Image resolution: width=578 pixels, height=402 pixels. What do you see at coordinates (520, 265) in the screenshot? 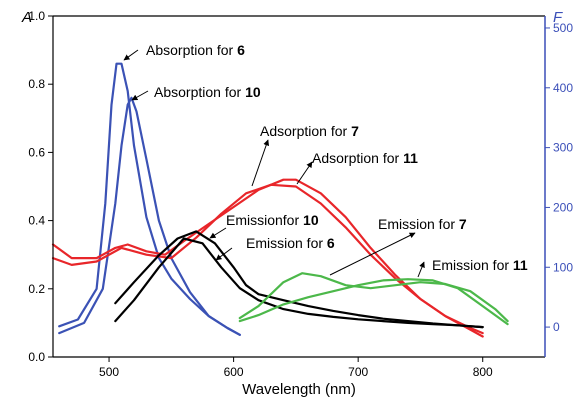
I see `label-emission-11-num: 11` at bounding box center [520, 265].